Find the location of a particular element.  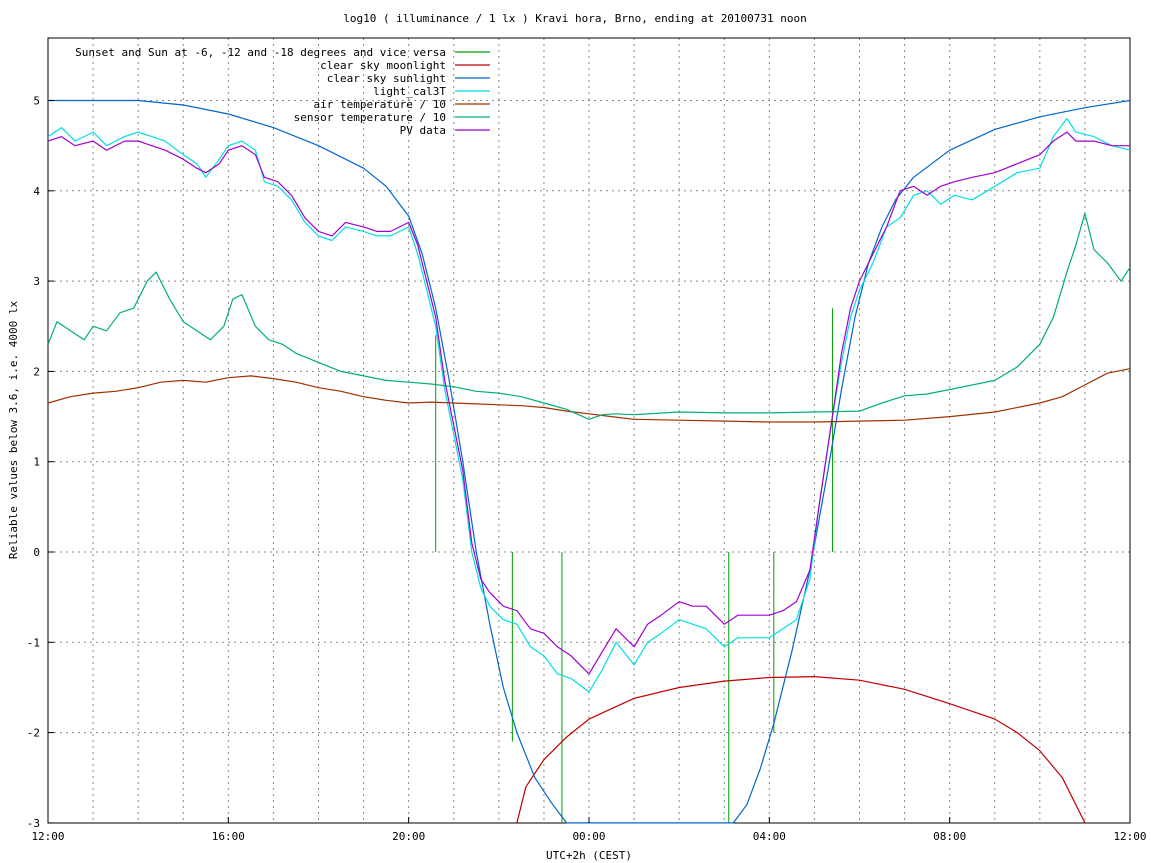

y-tick-label: 4 is located at coordinates (36, 191).